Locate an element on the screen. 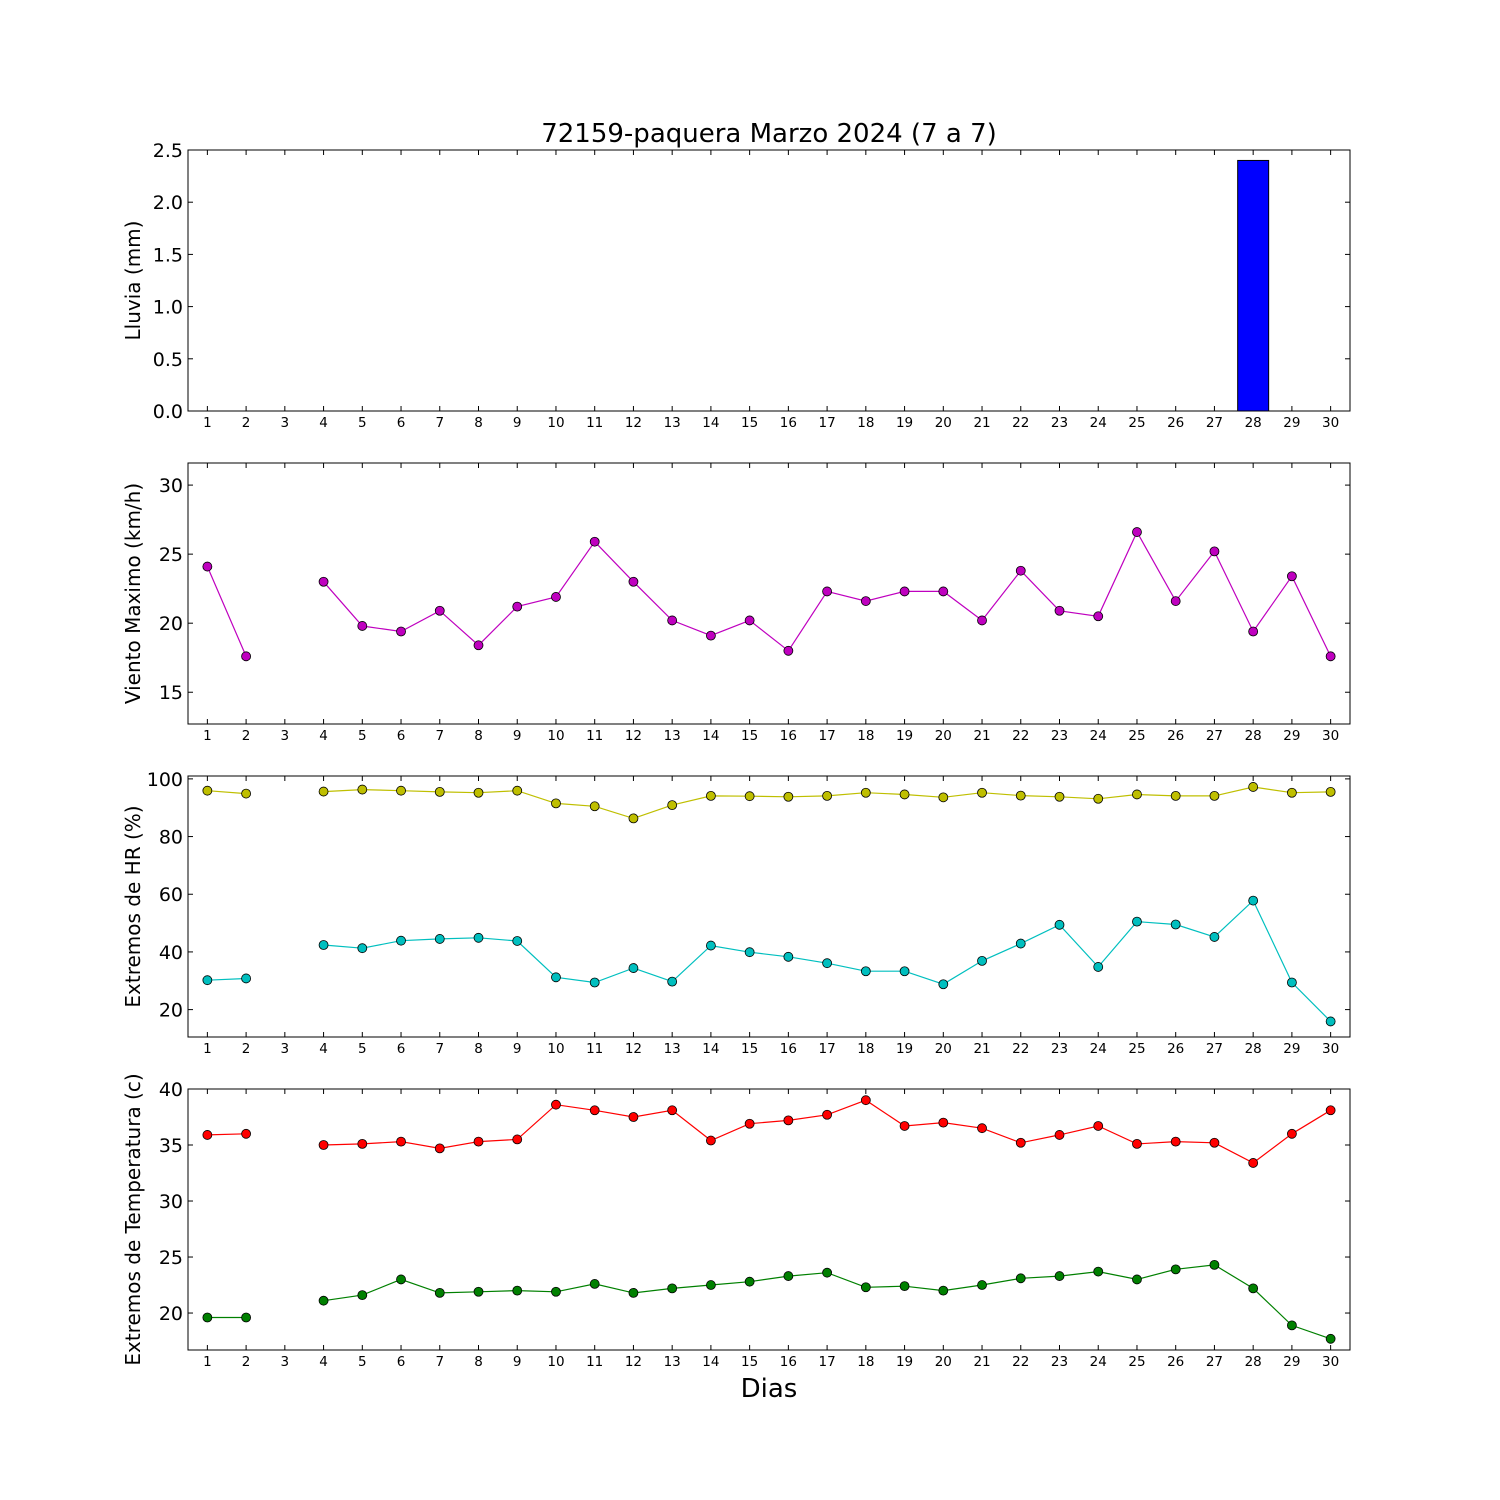 This screenshot has width=1500, height=1500. x-tick-label: 12 is located at coordinates (633, 423).